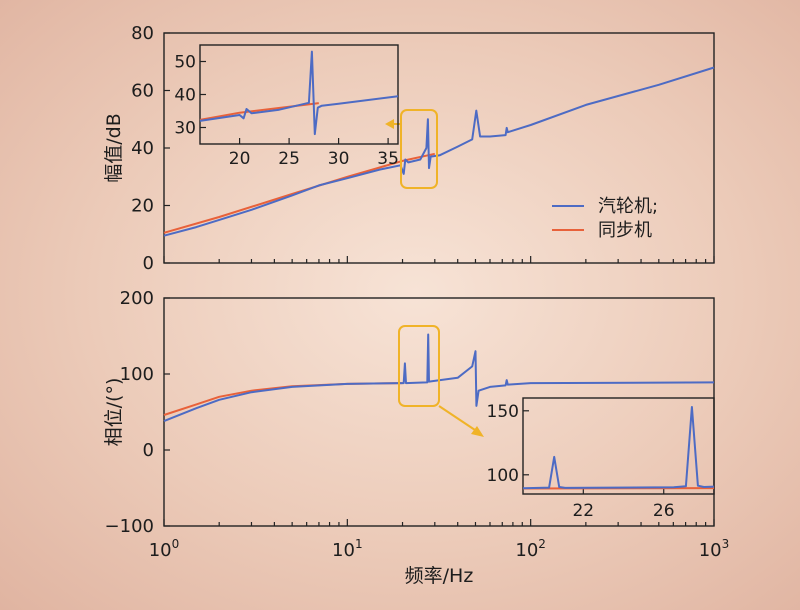 This screenshot has width=800, height=610. What do you see at coordinates (605, 218) in the screenshot?
I see `legend: 汽轮机; 同步机` at bounding box center [605, 218].